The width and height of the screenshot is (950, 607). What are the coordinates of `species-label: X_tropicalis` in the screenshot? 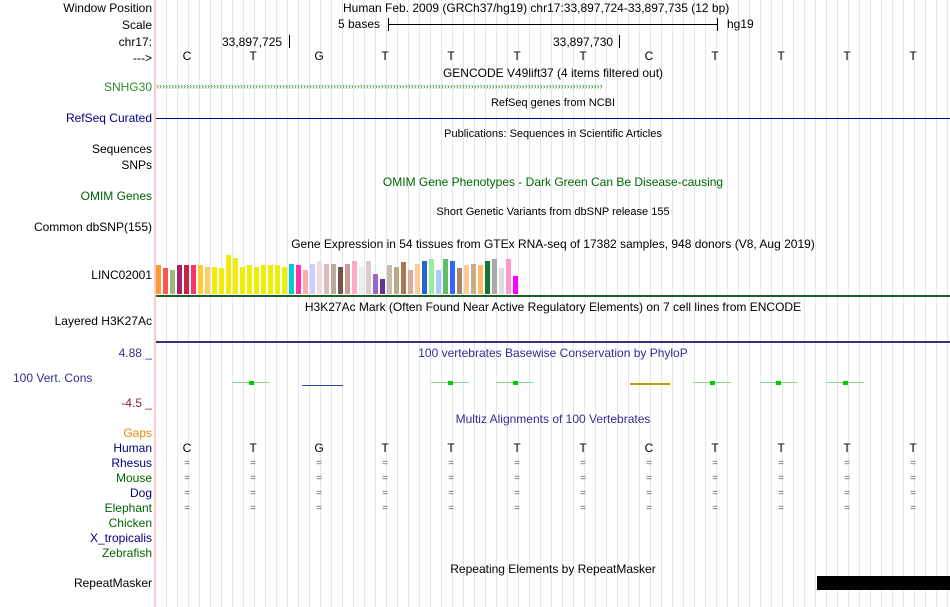 It's located at (120, 538).